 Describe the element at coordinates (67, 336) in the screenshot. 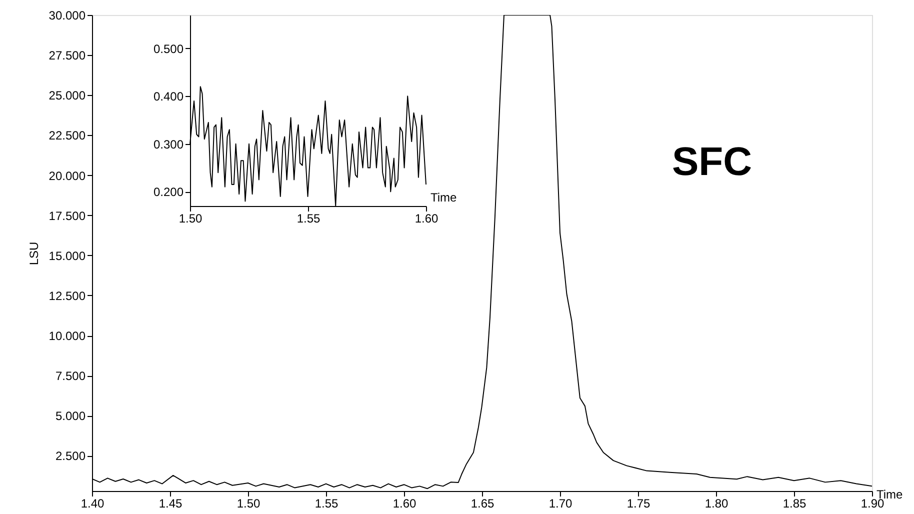

I see `y-tick-label: 10.000` at that location.